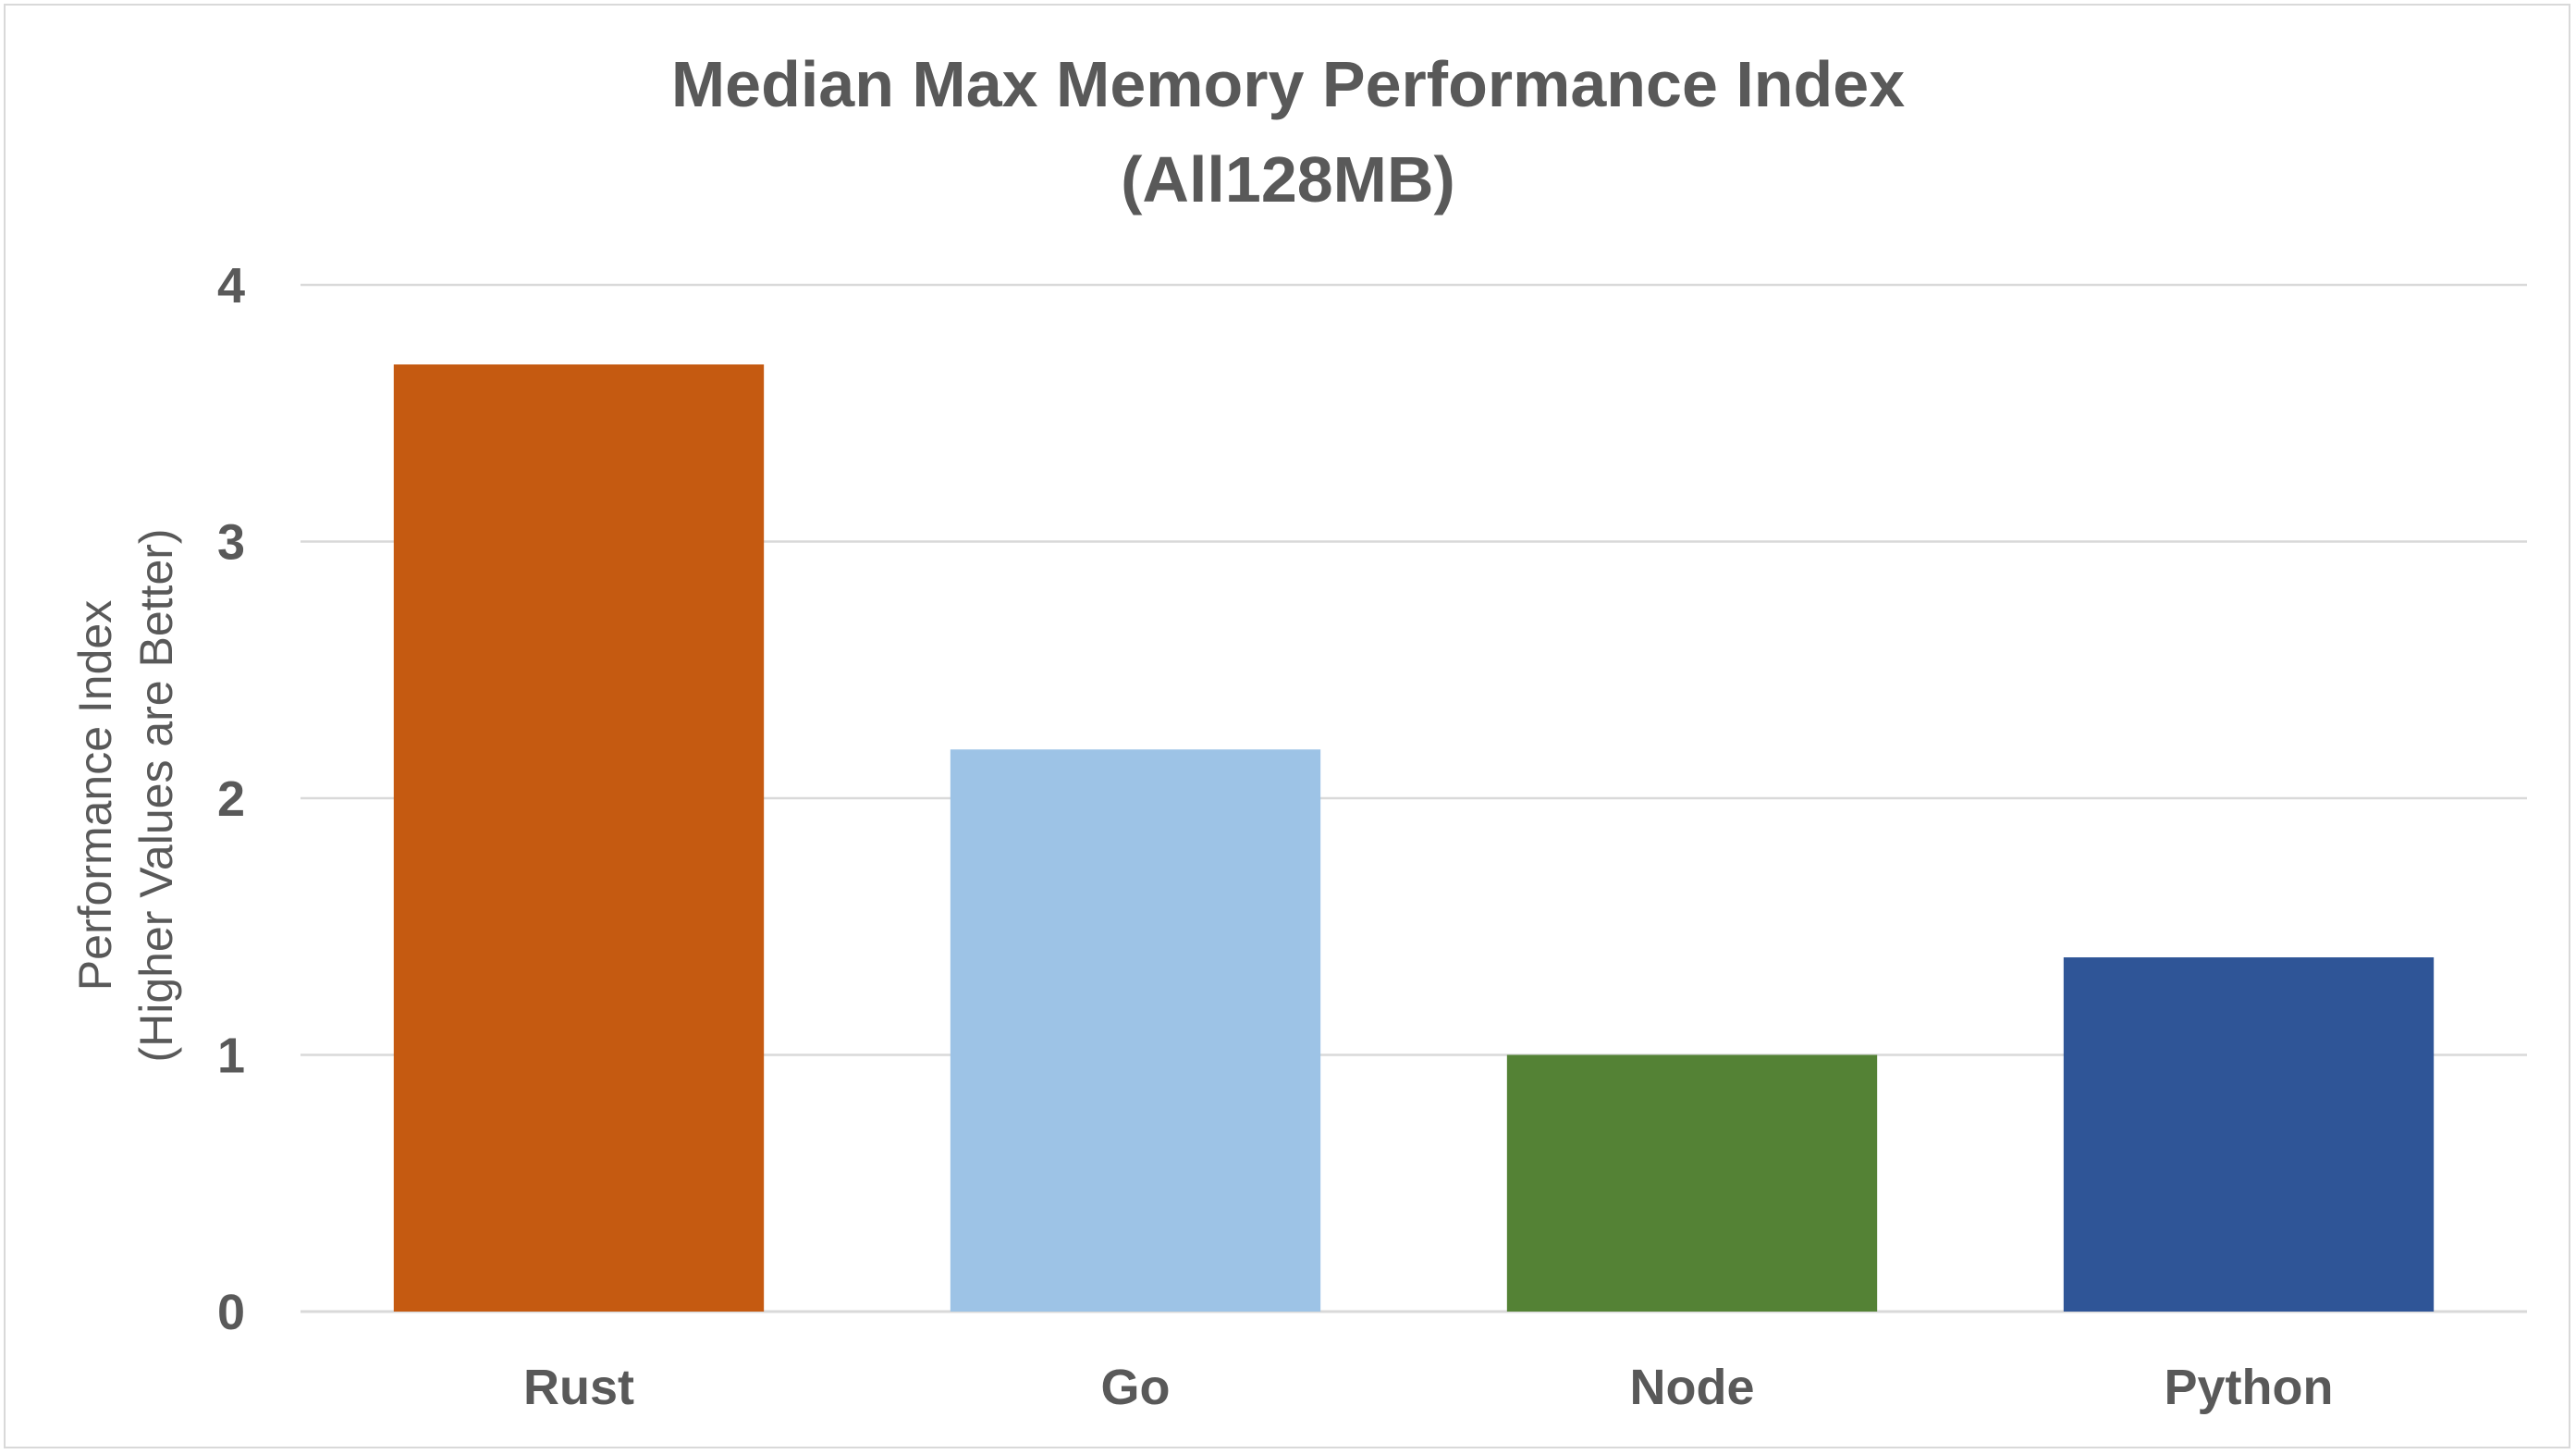 The height and width of the screenshot is (1454, 2576). What do you see at coordinates (231, 543) in the screenshot?
I see `y-tick-label: 3` at bounding box center [231, 543].